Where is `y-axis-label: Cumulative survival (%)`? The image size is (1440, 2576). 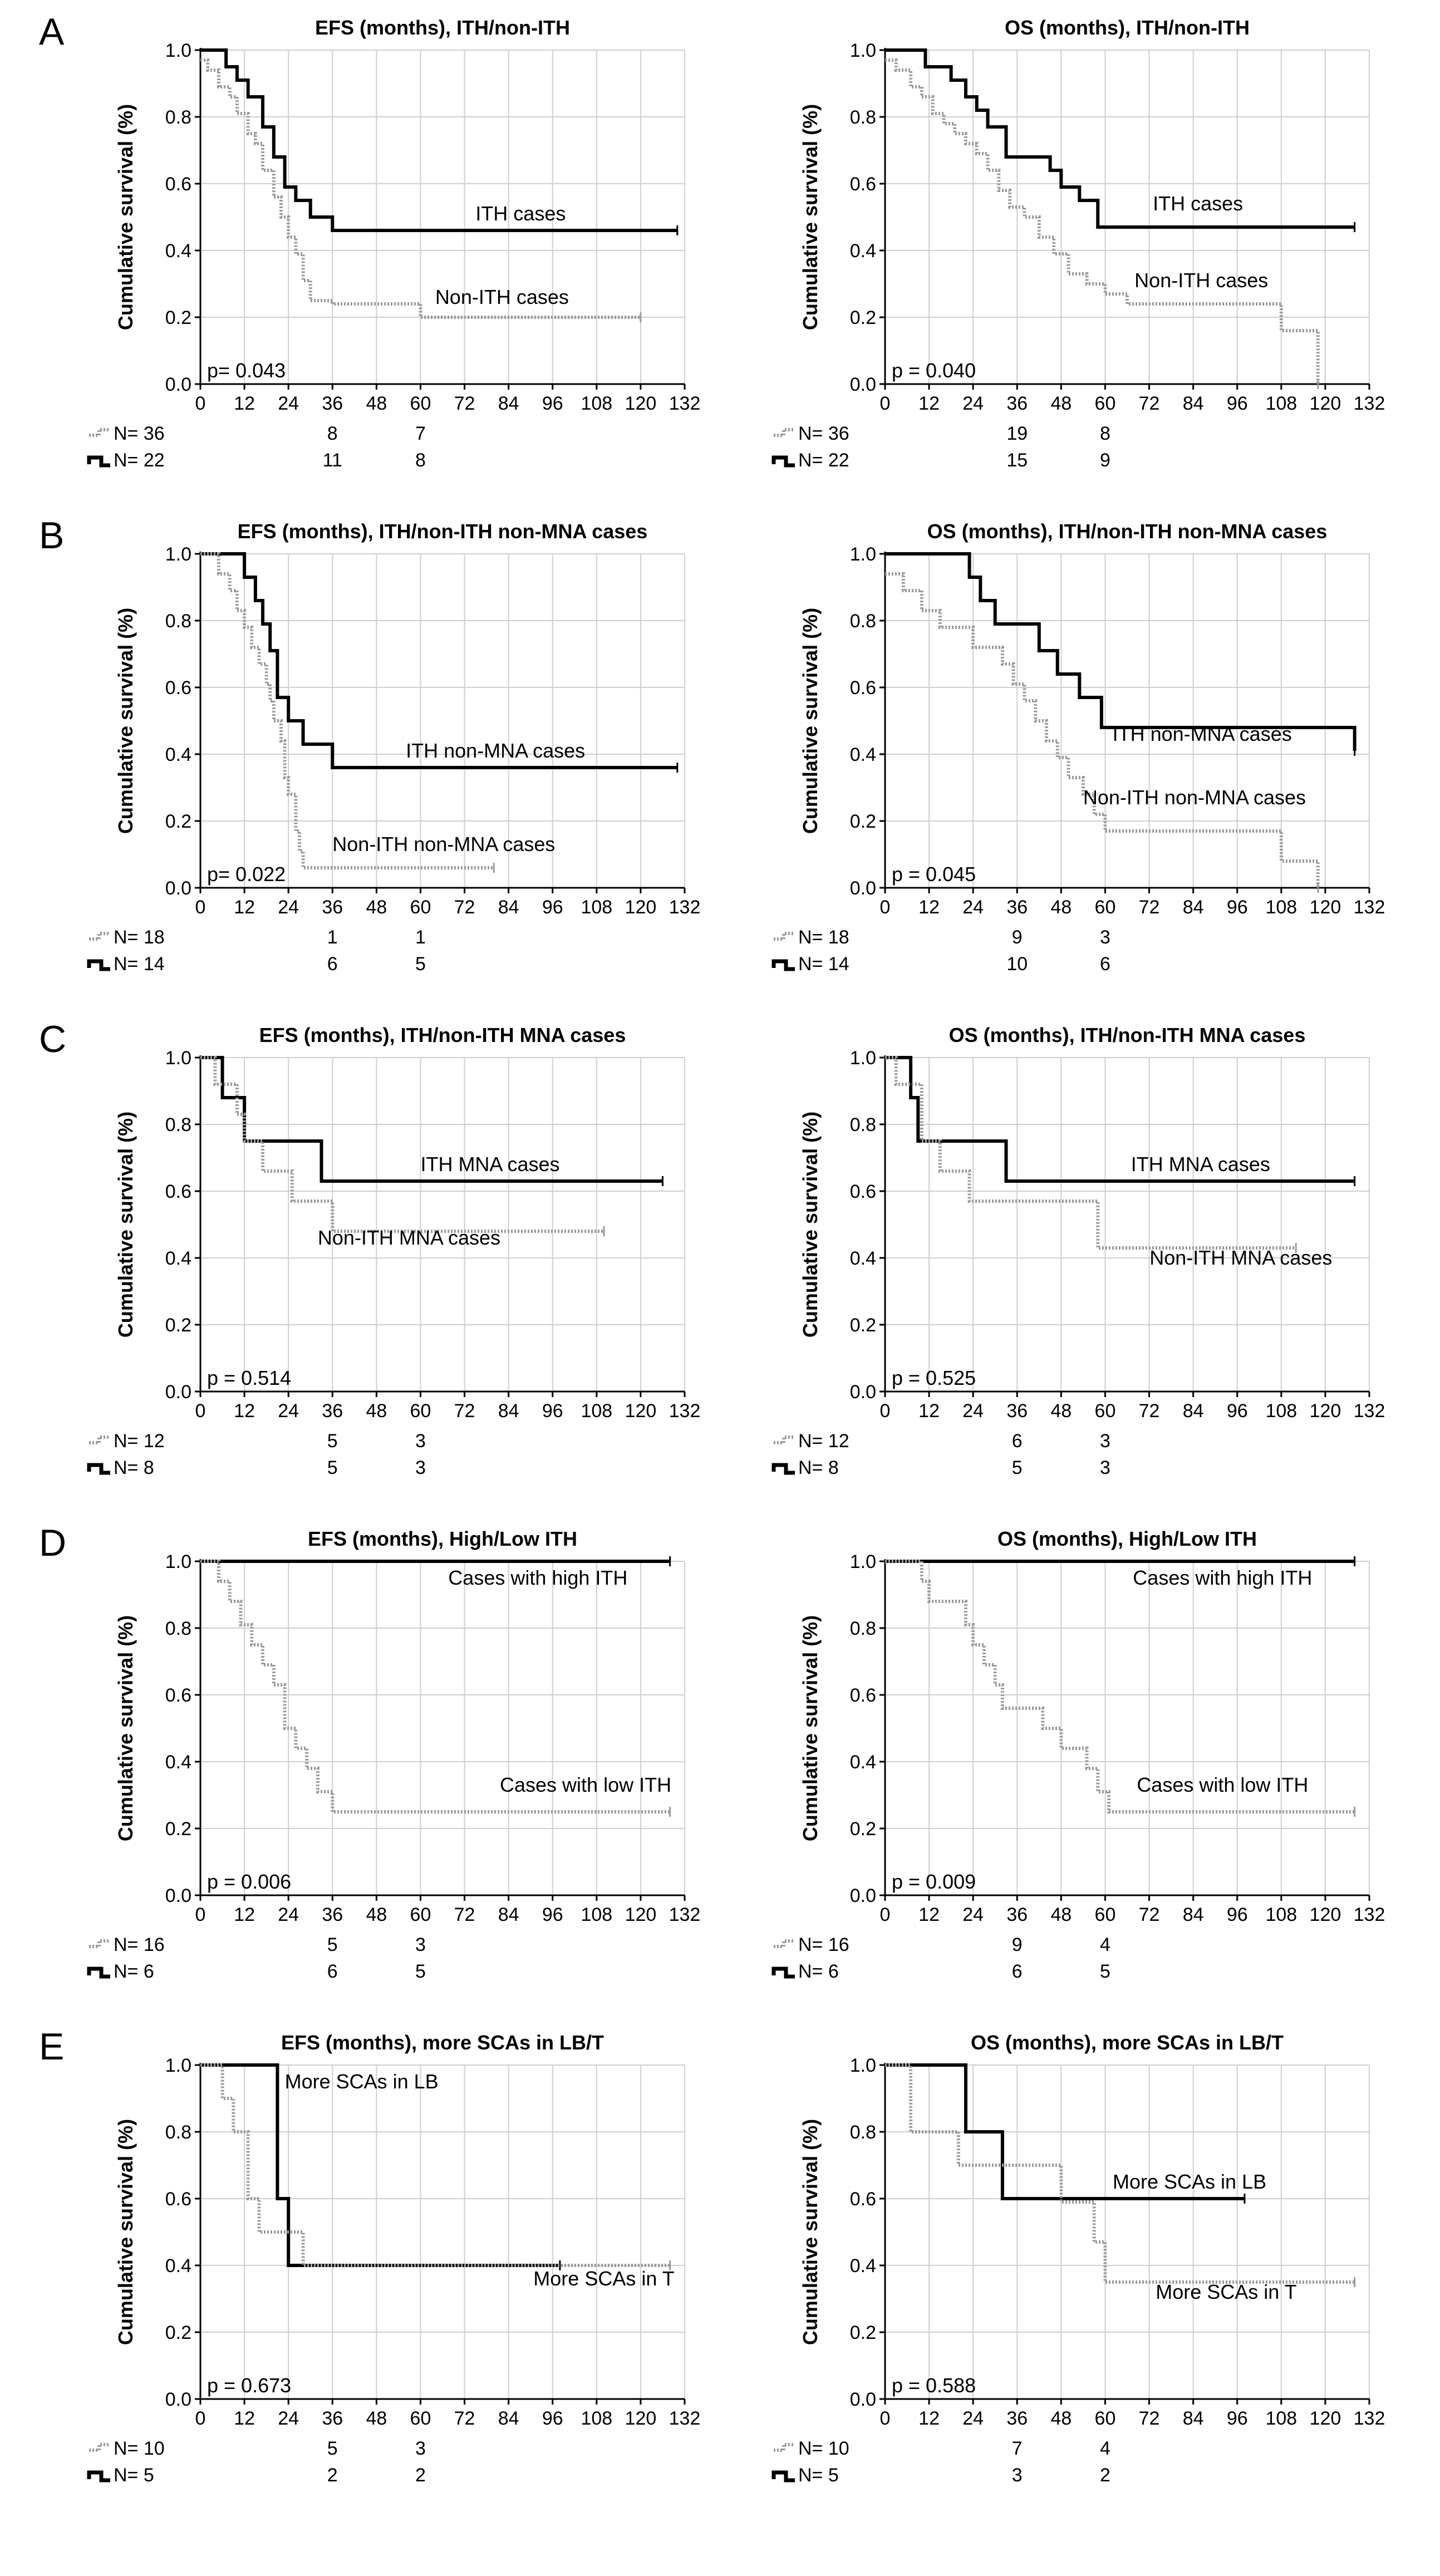
y-axis-label: Cumulative survival (%) is located at coordinates (810, 1225).